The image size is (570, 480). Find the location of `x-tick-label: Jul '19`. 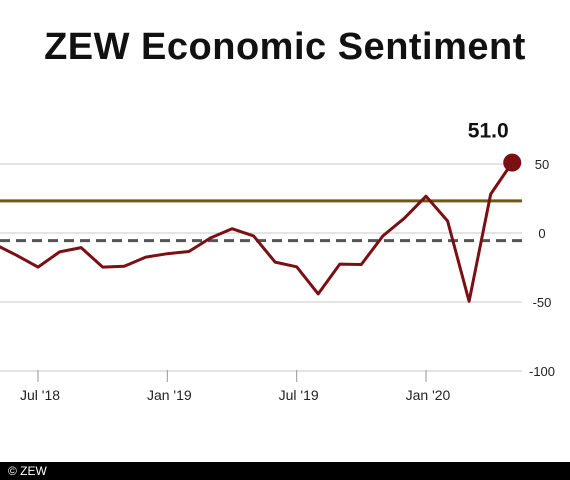

x-tick-label: Jul '19 is located at coordinates (299, 395).